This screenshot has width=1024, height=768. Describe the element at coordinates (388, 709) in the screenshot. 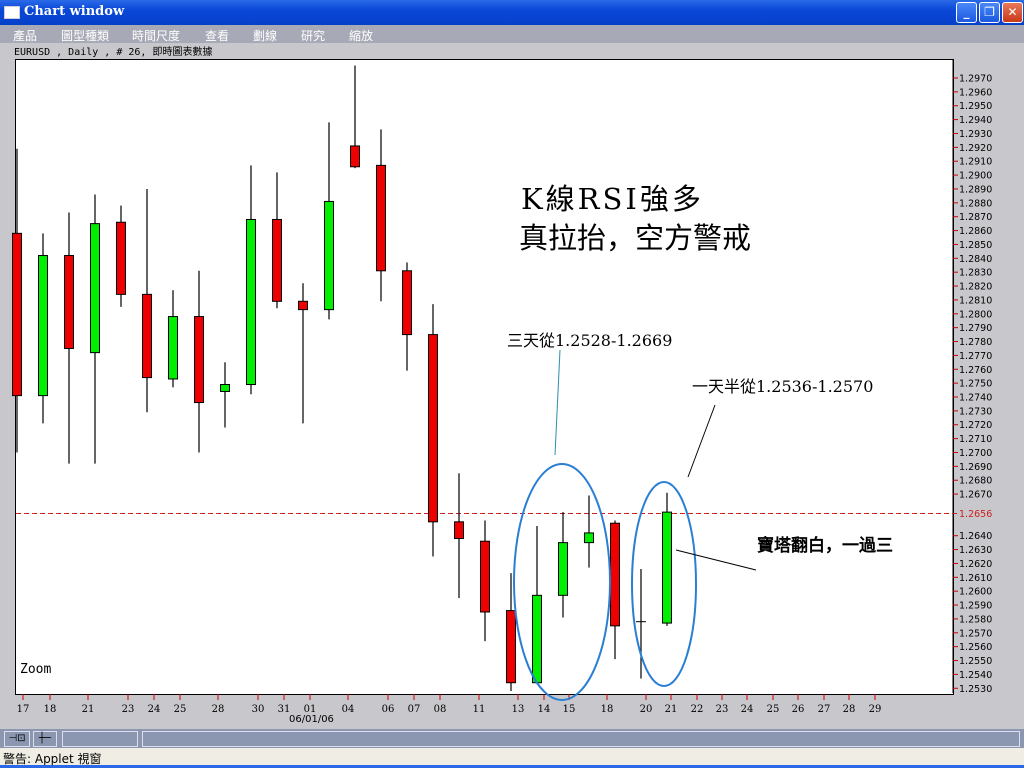

I see `x-tick-label: 06` at that location.